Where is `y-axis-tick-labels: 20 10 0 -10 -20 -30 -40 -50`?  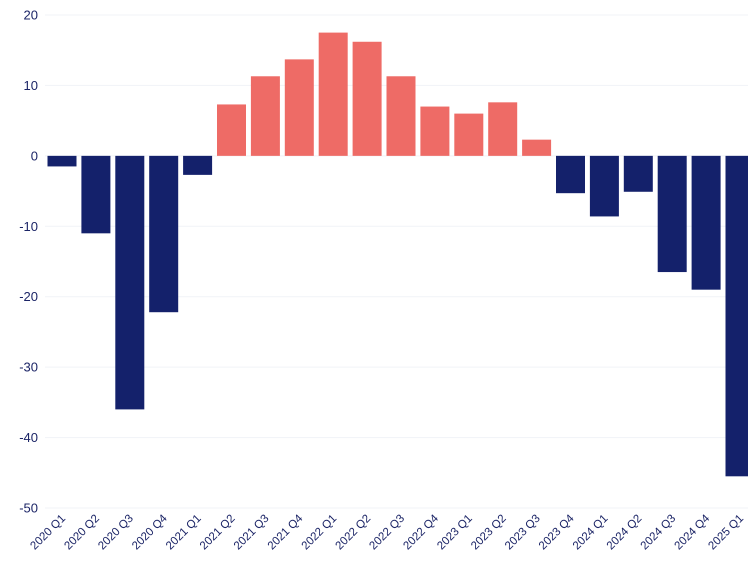
y-axis-tick-labels: 20 10 0 -10 -20 -30 -40 -50 is located at coordinates (28, 262).